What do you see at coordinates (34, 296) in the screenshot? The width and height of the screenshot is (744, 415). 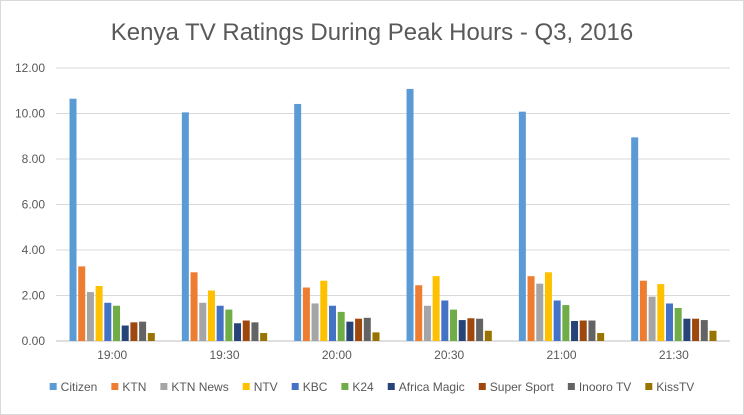 I see `y-tick-label: 2.00` at bounding box center [34, 296].